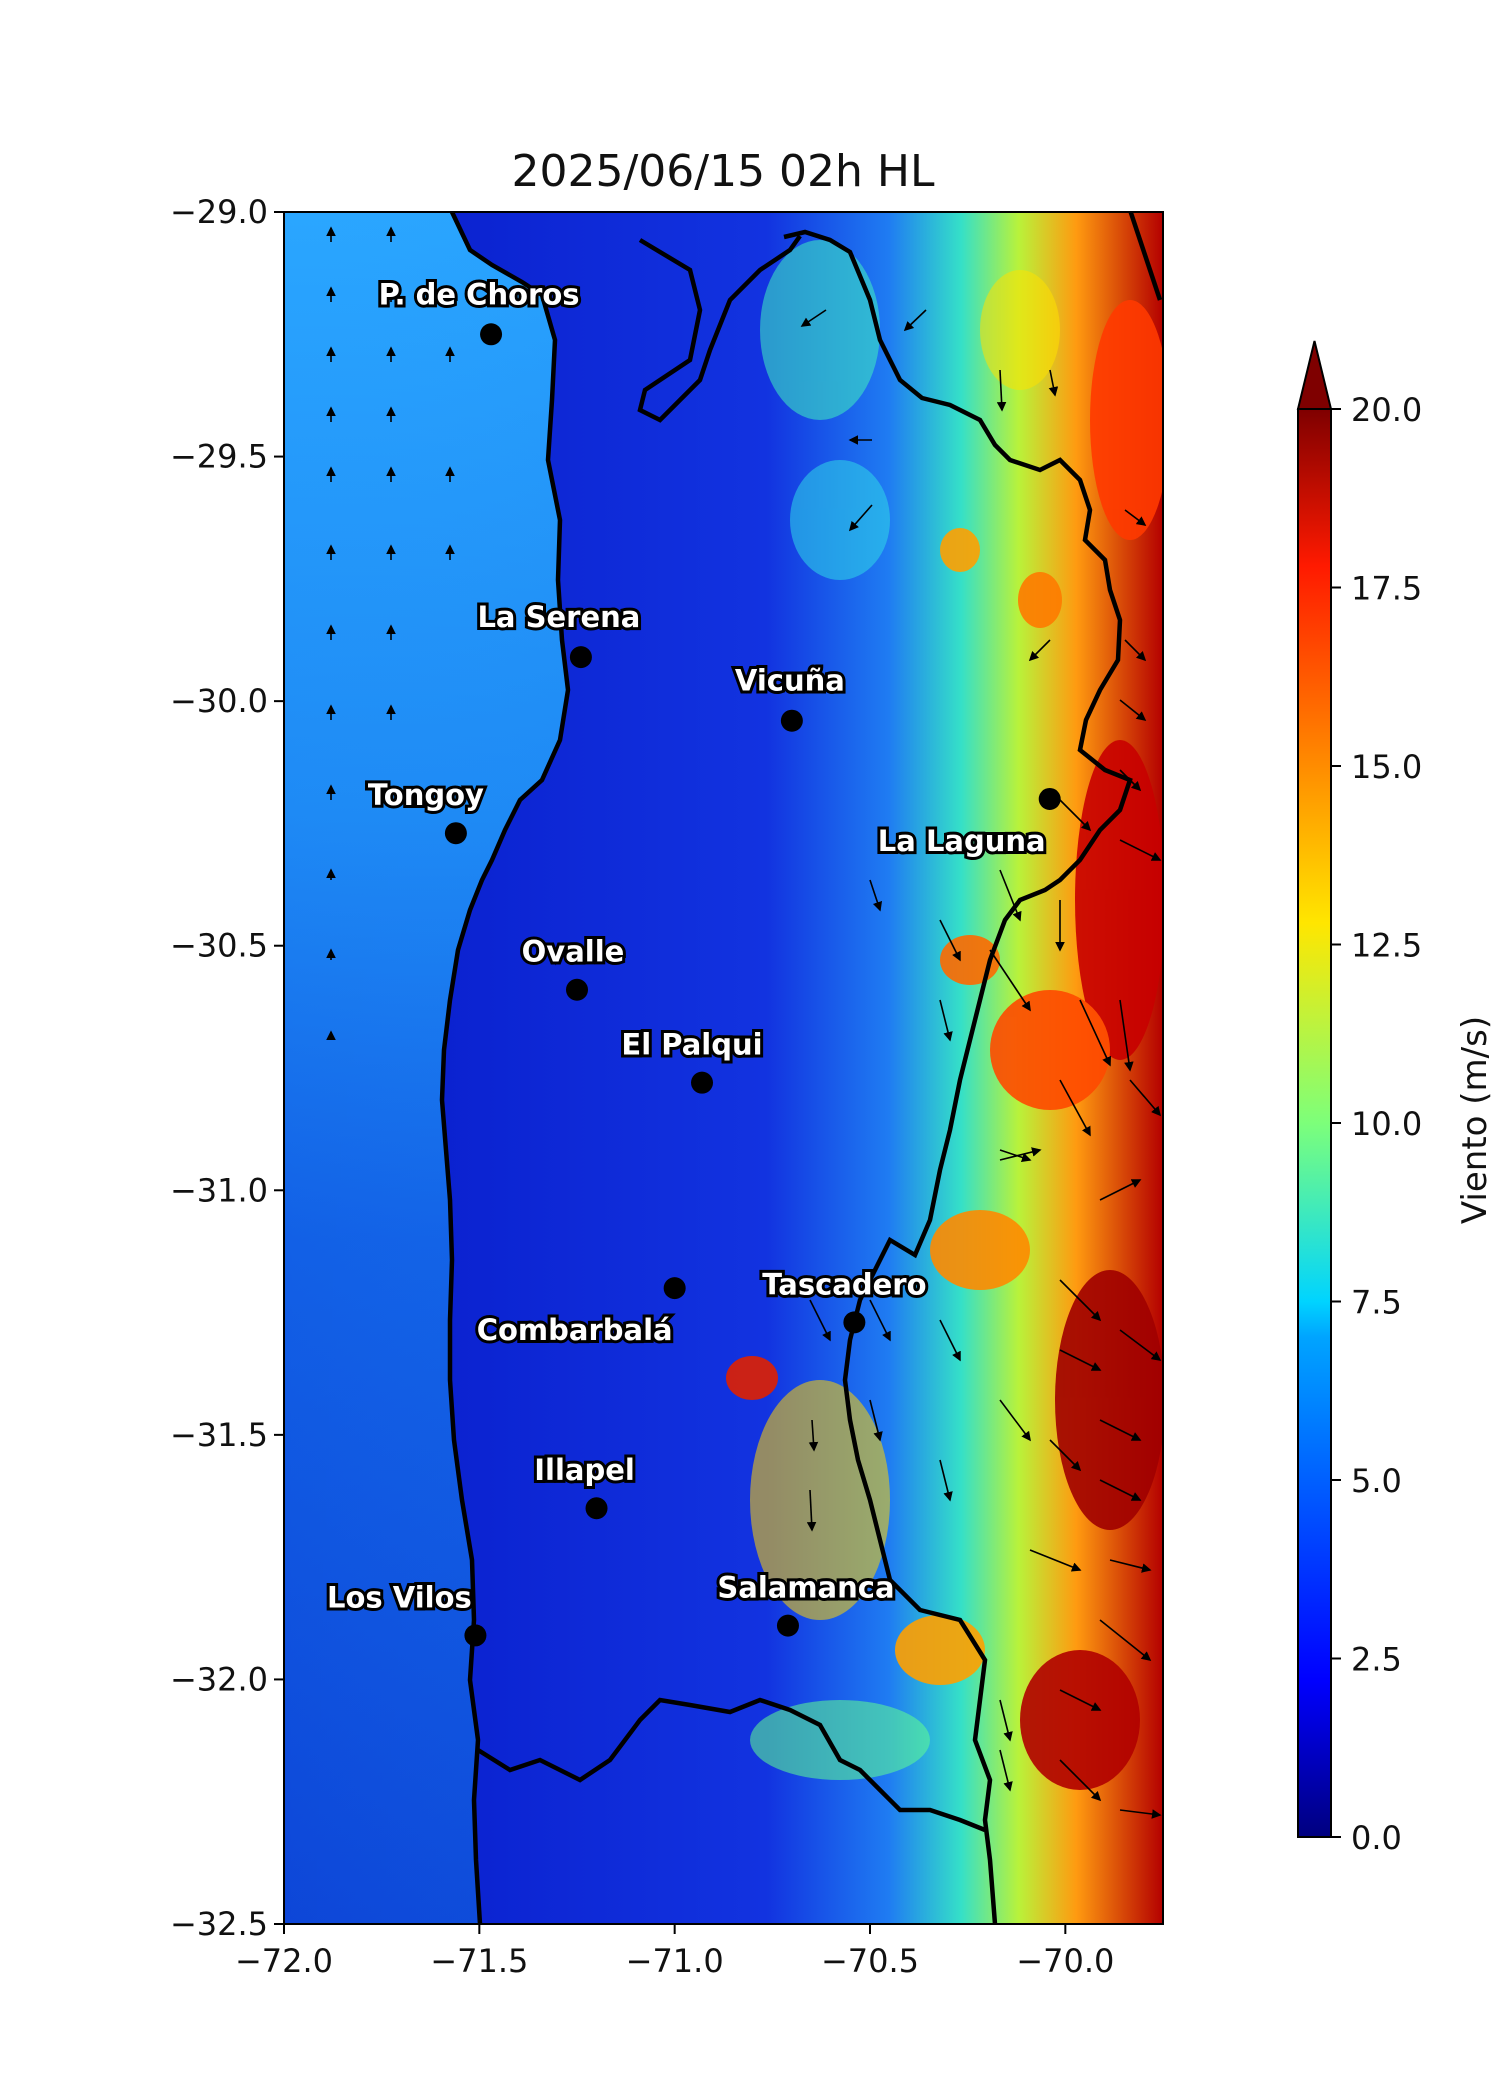  Describe the element at coordinates (1386, 589) in the screenshot. I see `colorbar-tick-label: 17.5` at that location.